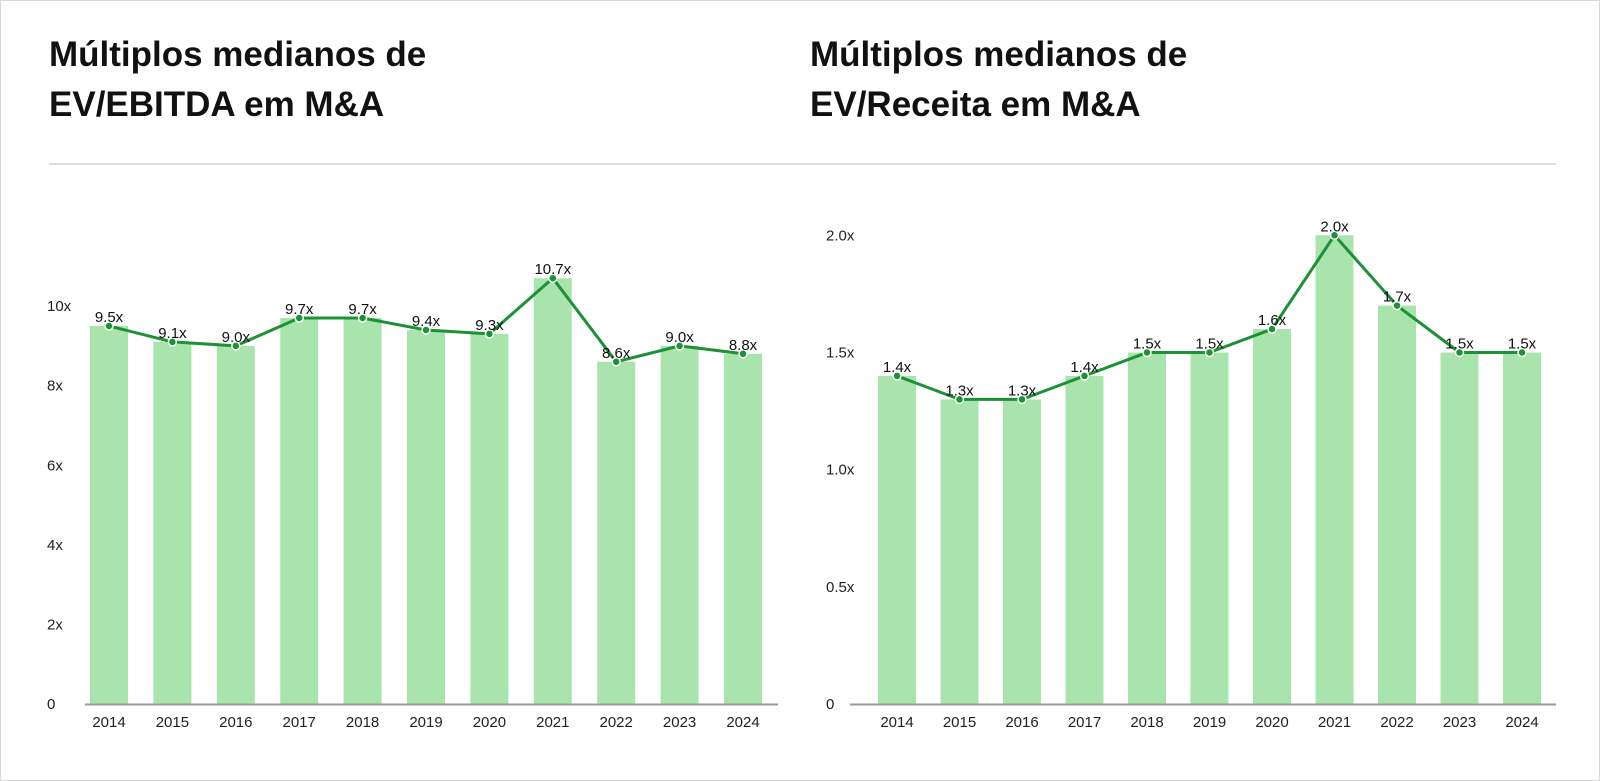  I want to click on y-tick-label: 1.0x, so click(840, 470).